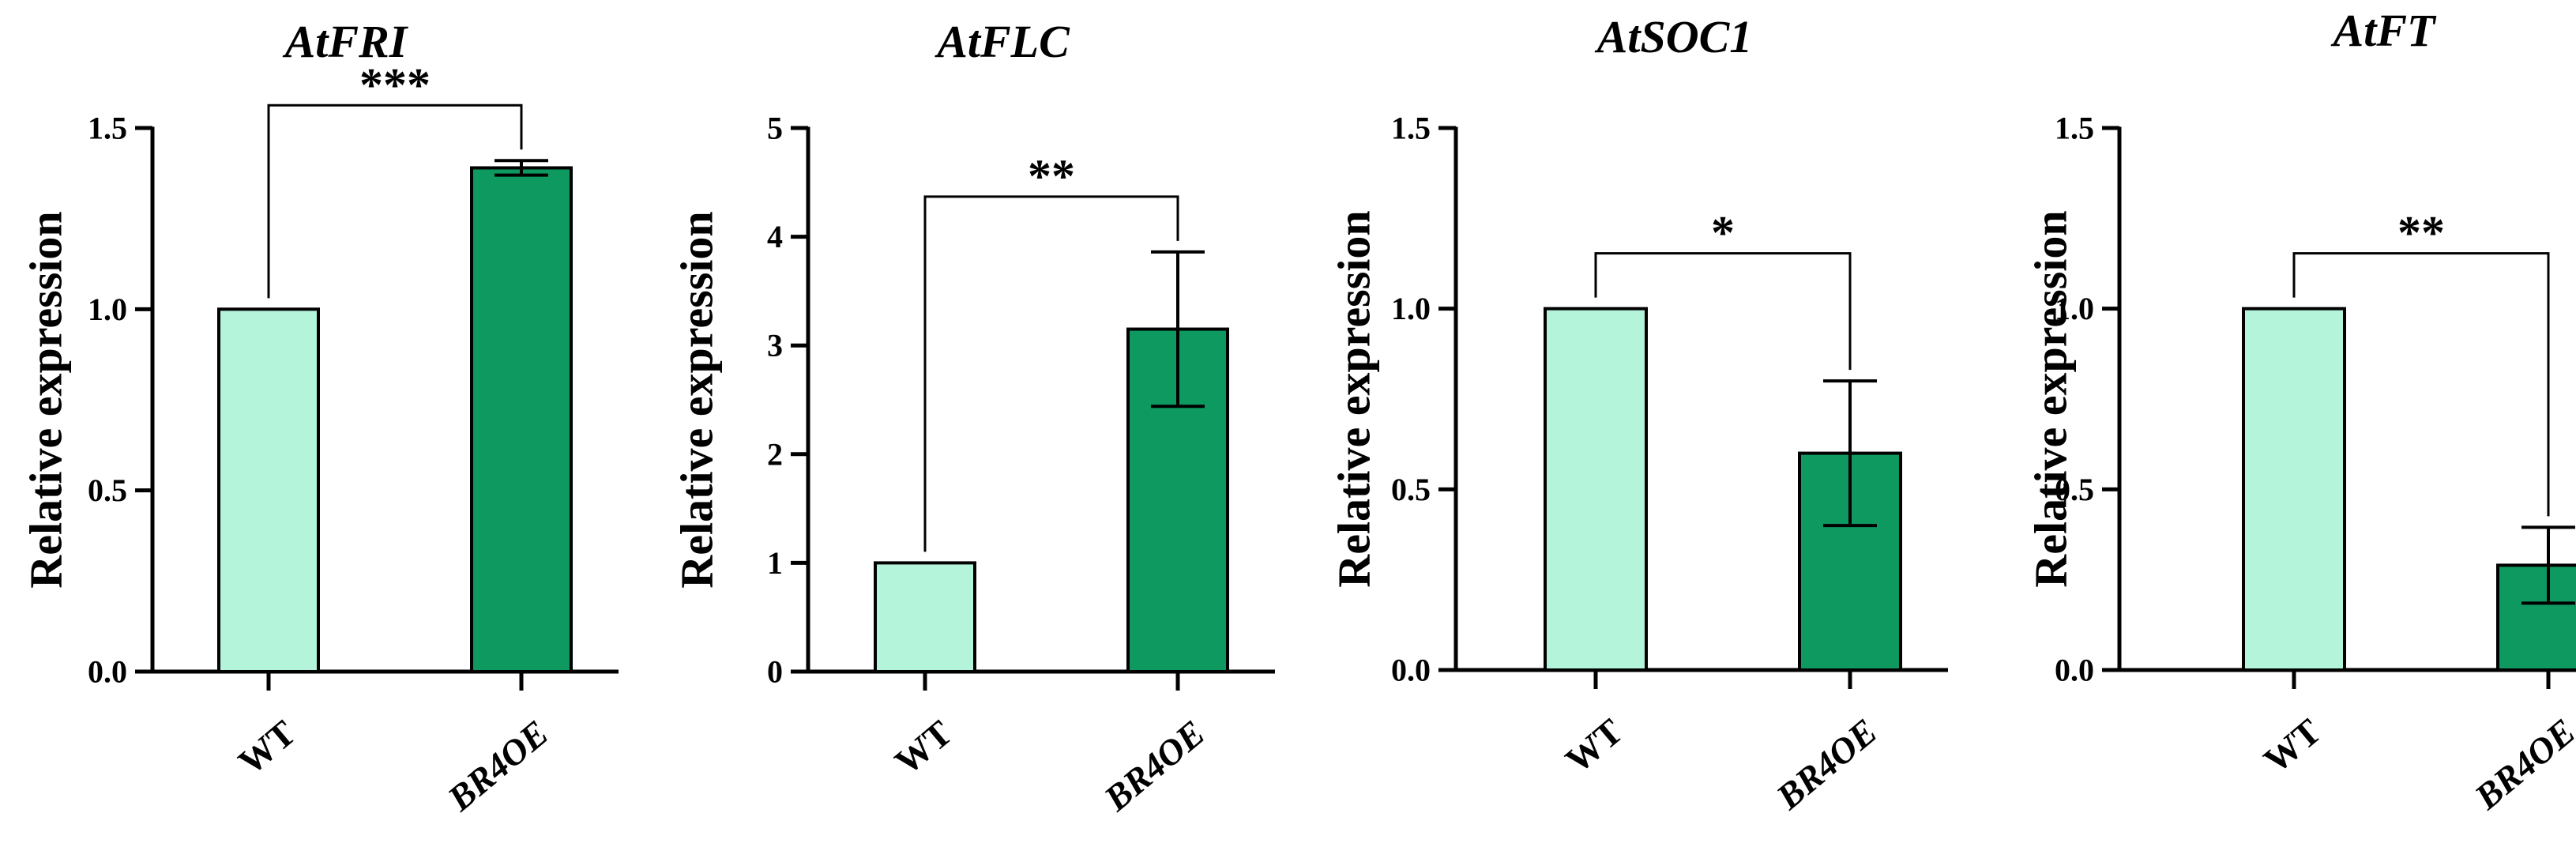 Image resolution: width=2576 pixels, height=847 pixels. What do you see at coordinates (2384, 31) in the screenshot?
I see `chart-title: AtFT` at bounding box center [2384, 31].